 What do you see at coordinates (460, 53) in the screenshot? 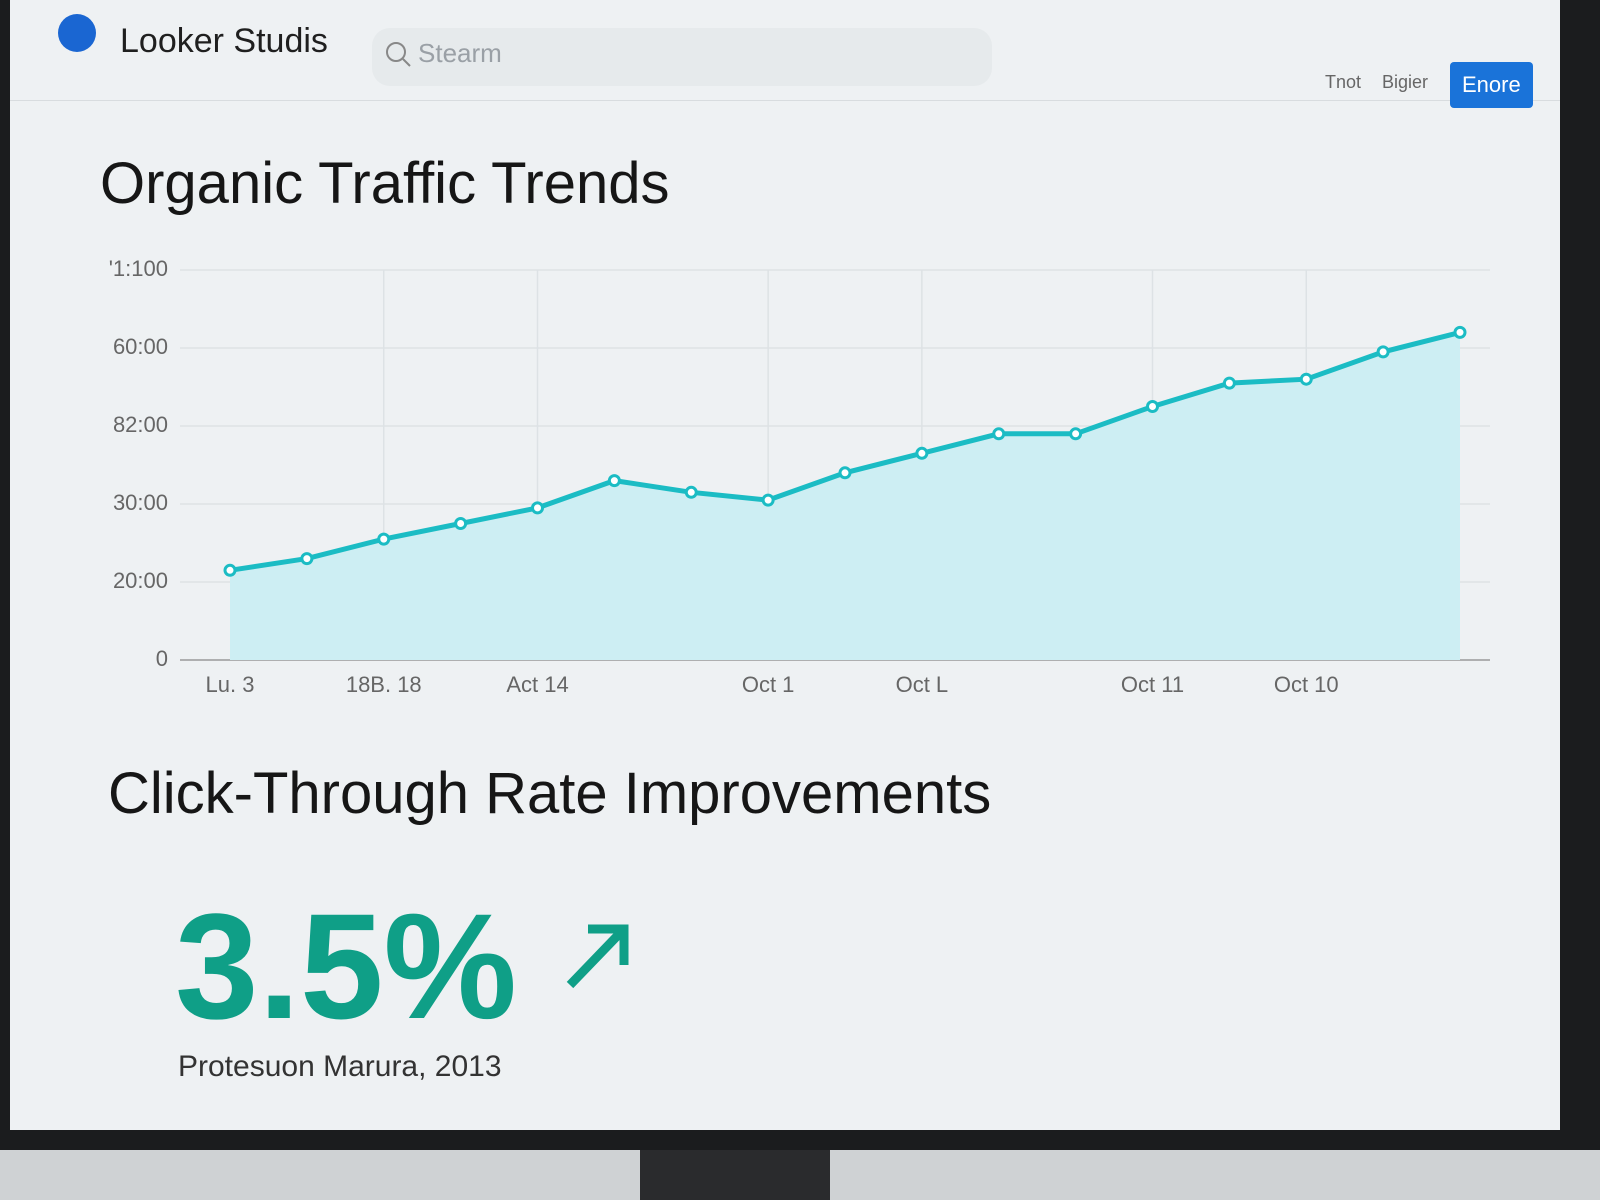
I see `search-placeholder: Stearm` at bounding box center [460, 53].